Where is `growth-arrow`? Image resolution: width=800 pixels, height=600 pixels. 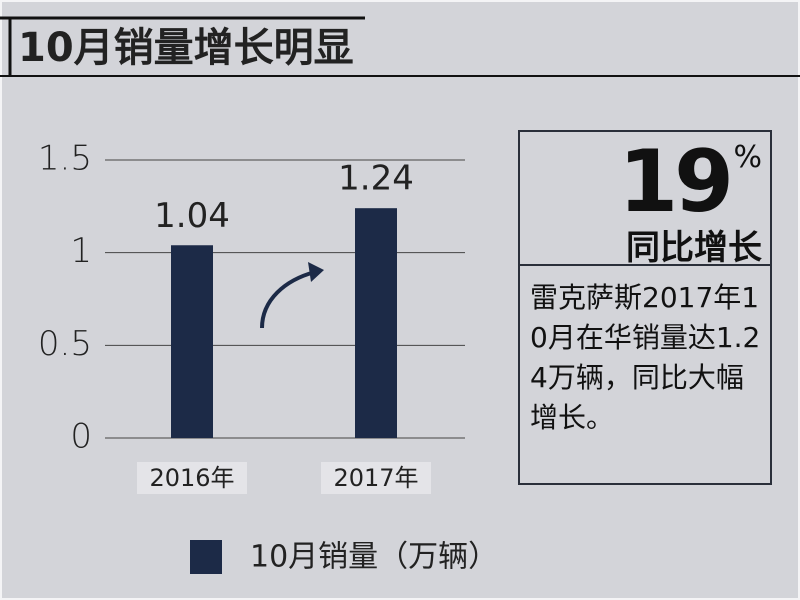 growth-arrow is located at coordinates (288, 299).